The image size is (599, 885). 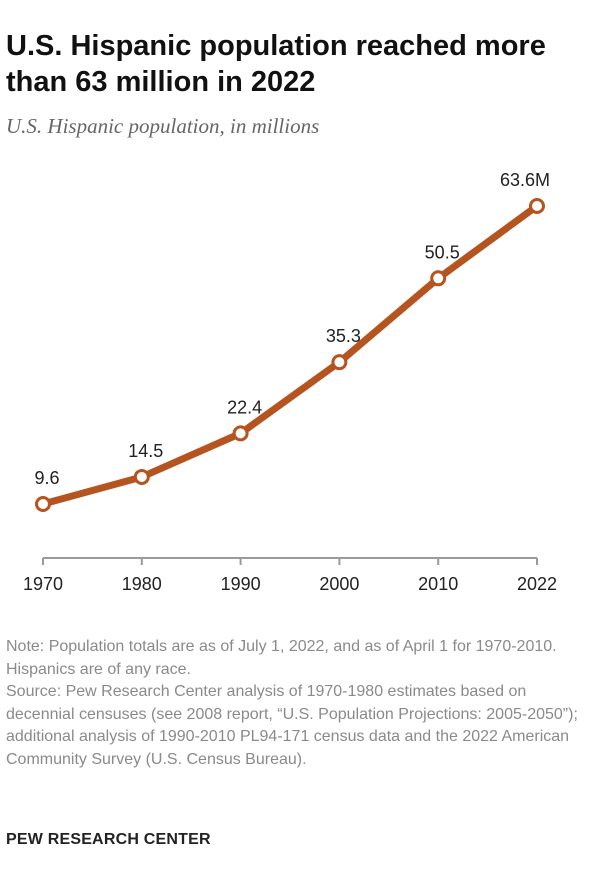 What do you see at coordinates (46, 478) in the screenshot?
I see `data-label: 9.6` at bounding box center [46, 478].